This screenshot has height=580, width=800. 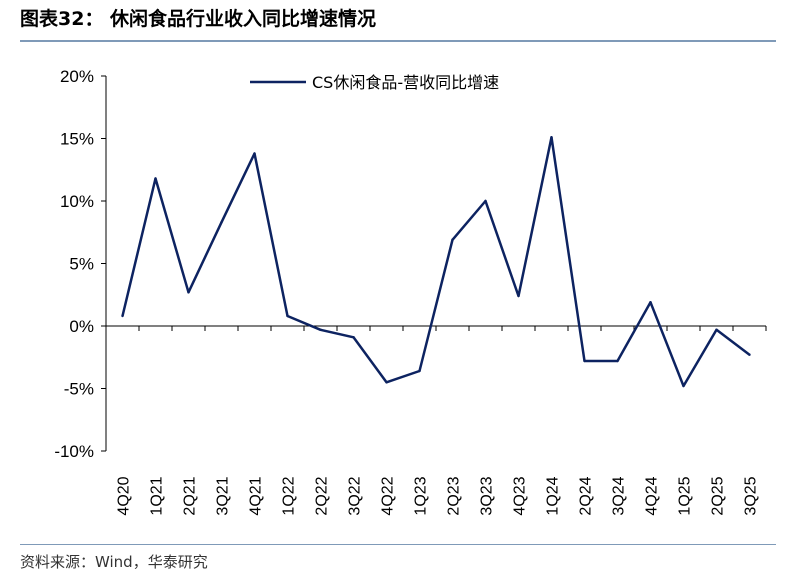 I want to click on x-tick-label: 4Q24, so click(x=652, y=495).